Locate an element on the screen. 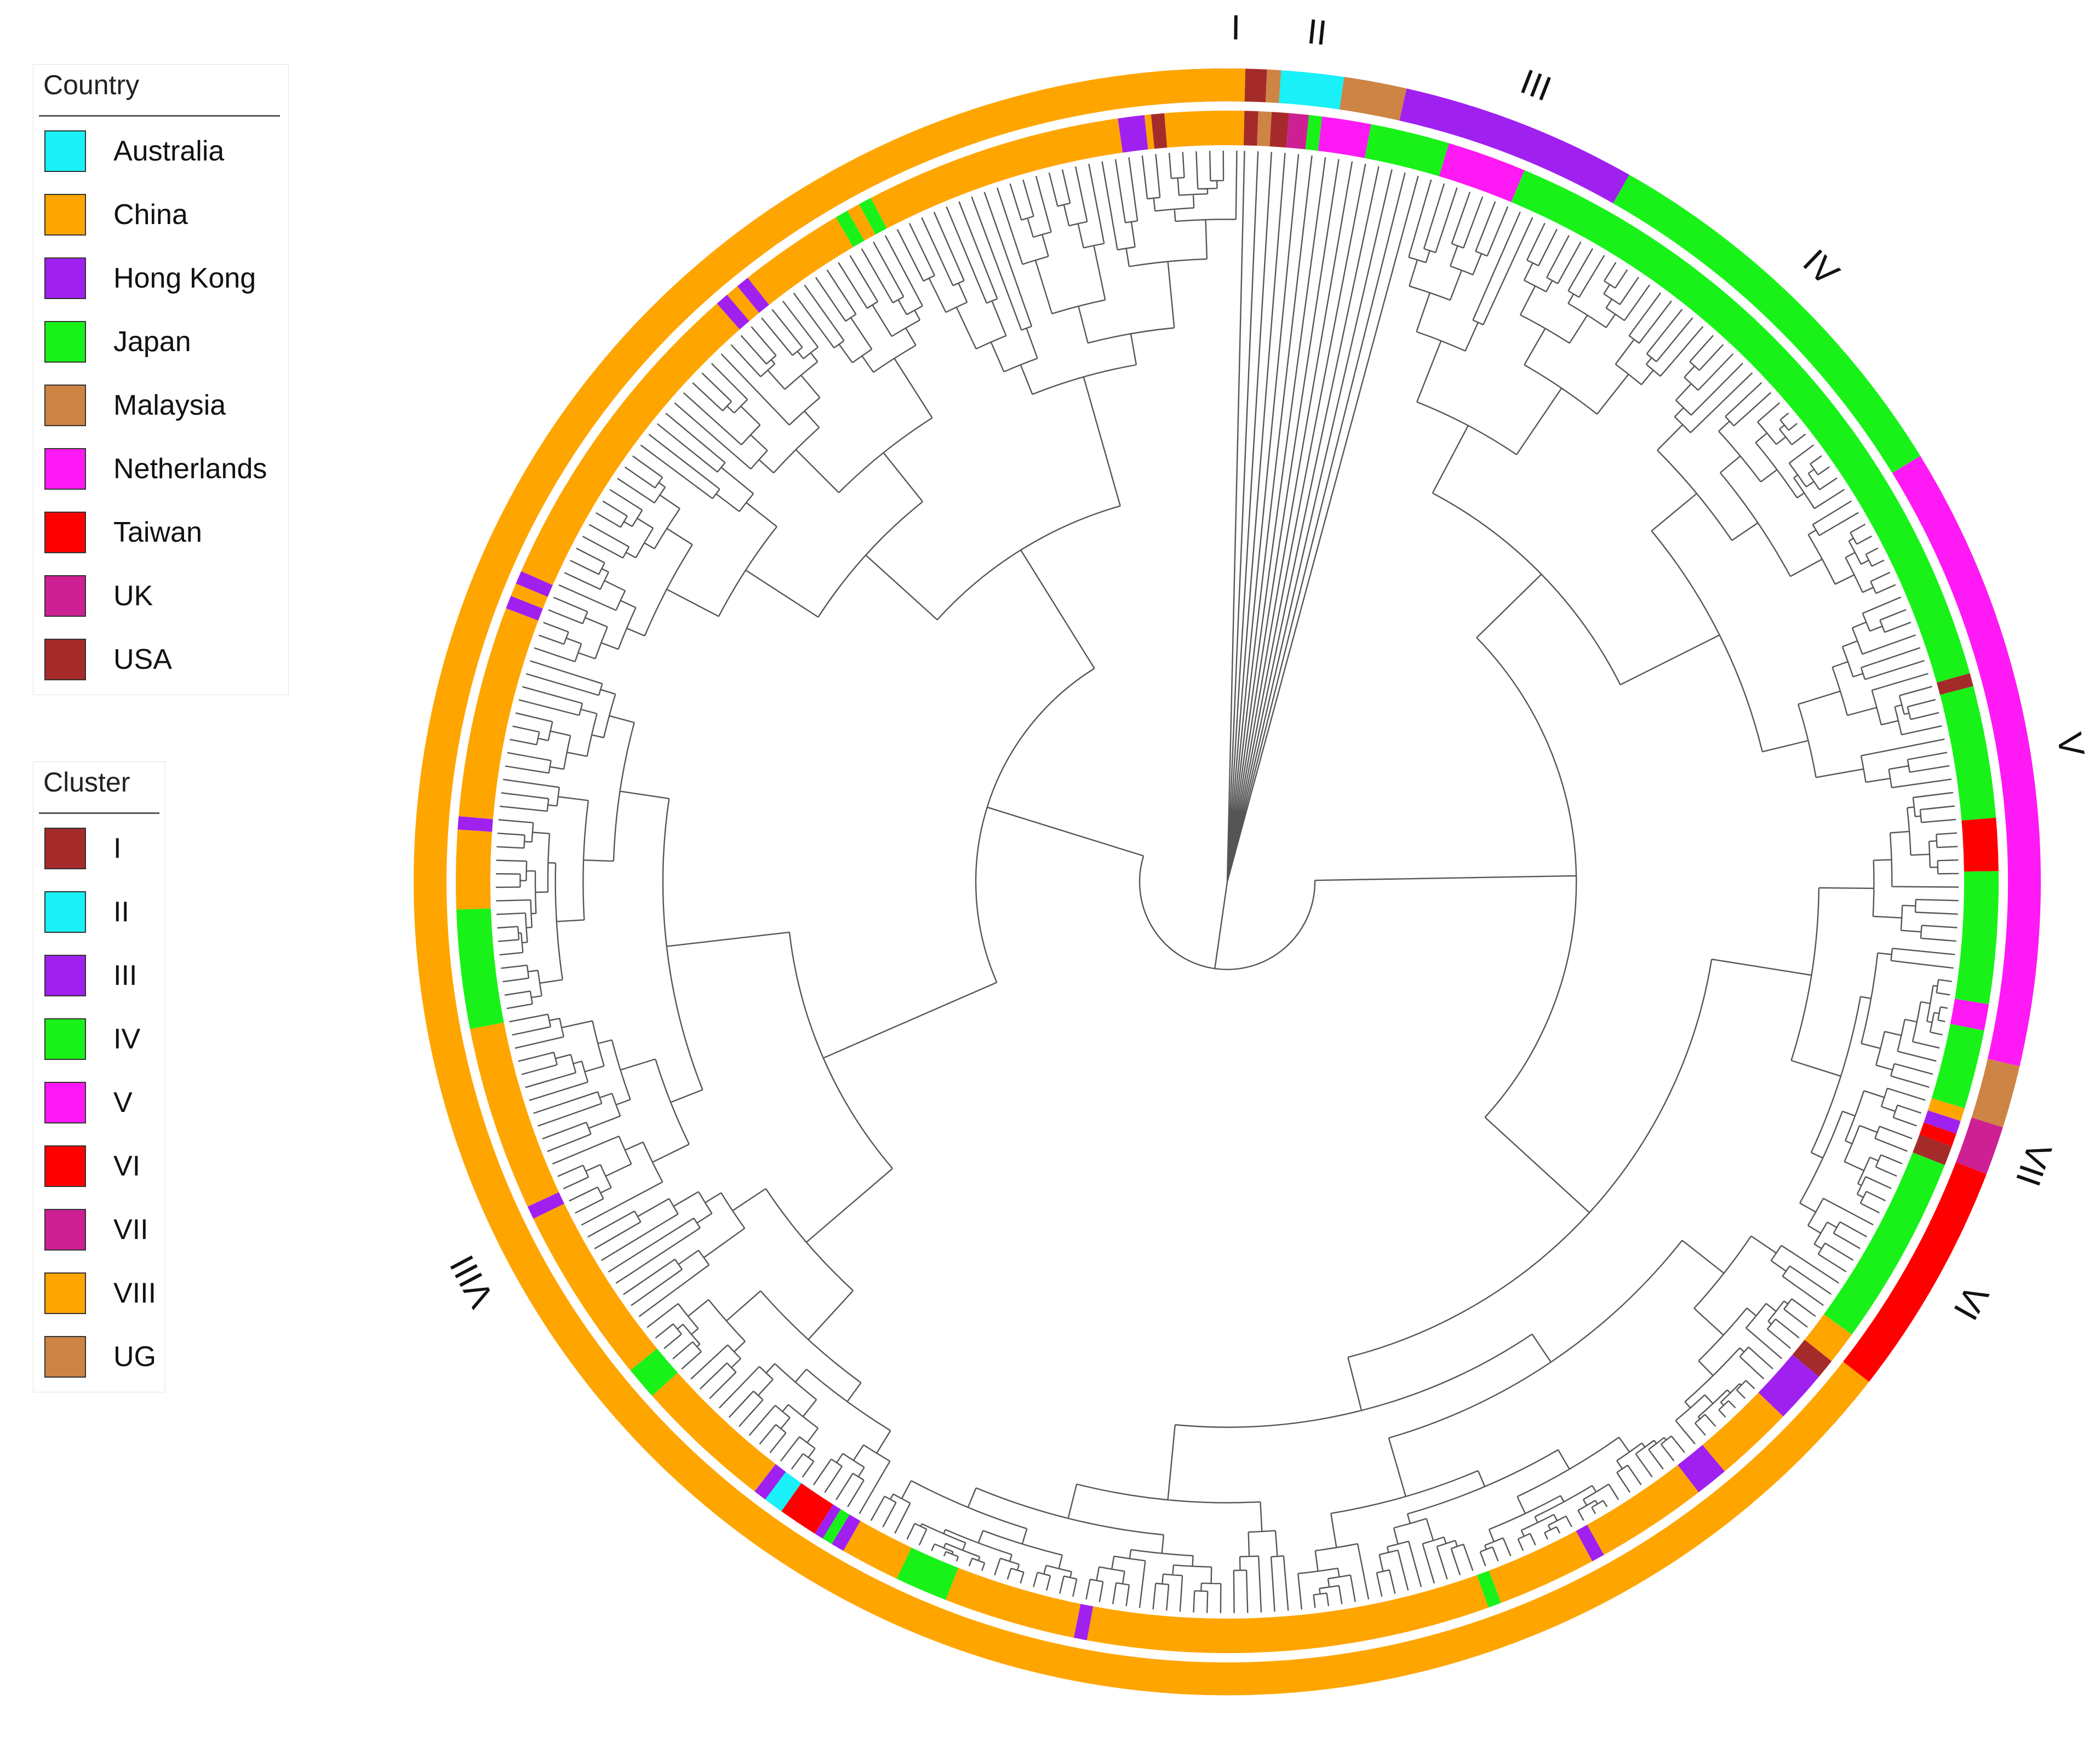 The image size is (2100, 1749). country-legend-title: Country is located at coordinates (91, 85).